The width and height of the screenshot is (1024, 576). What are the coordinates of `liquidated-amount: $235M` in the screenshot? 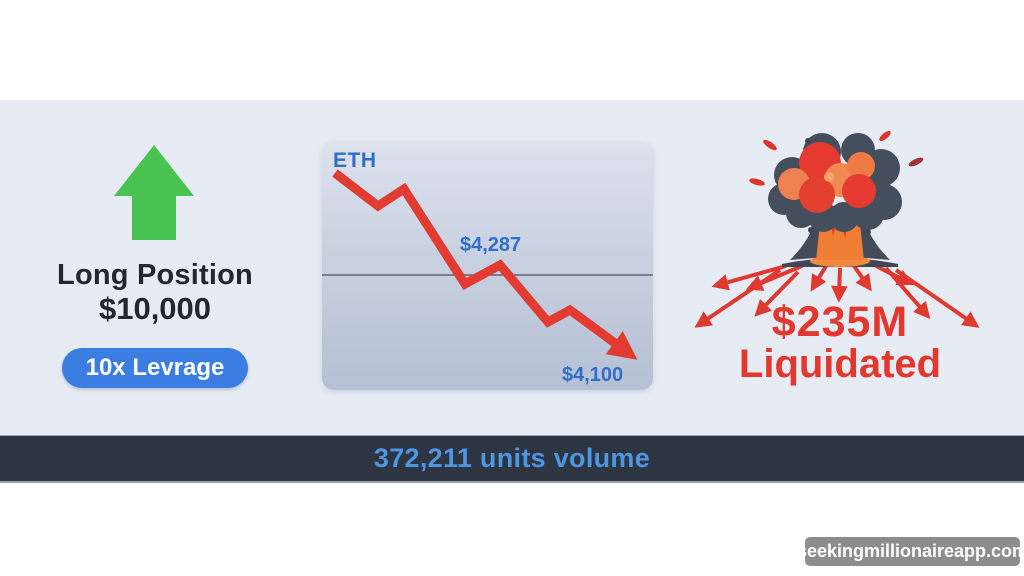 It's located at (840, 322).